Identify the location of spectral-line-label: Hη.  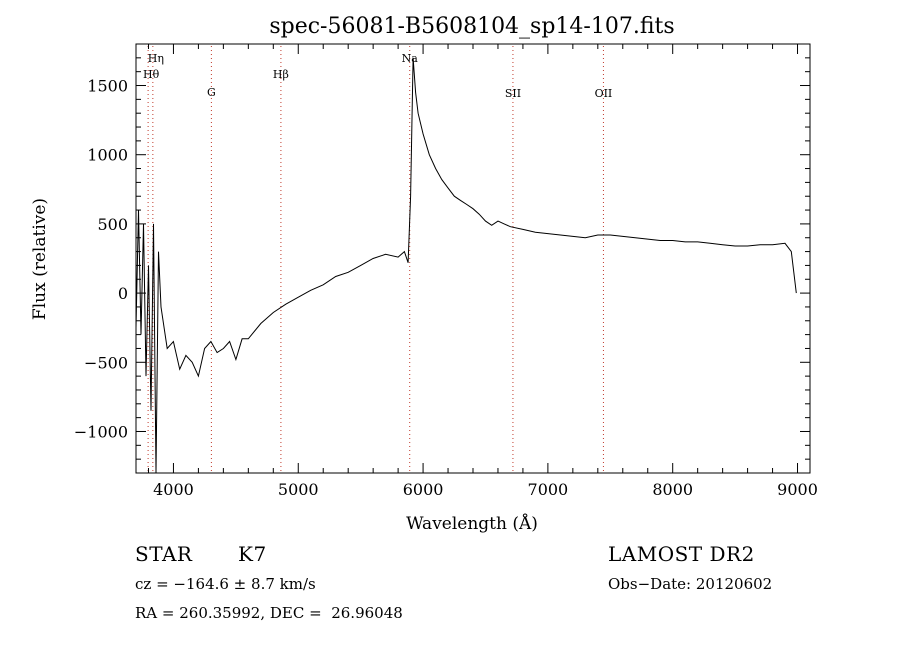
(156, 58).